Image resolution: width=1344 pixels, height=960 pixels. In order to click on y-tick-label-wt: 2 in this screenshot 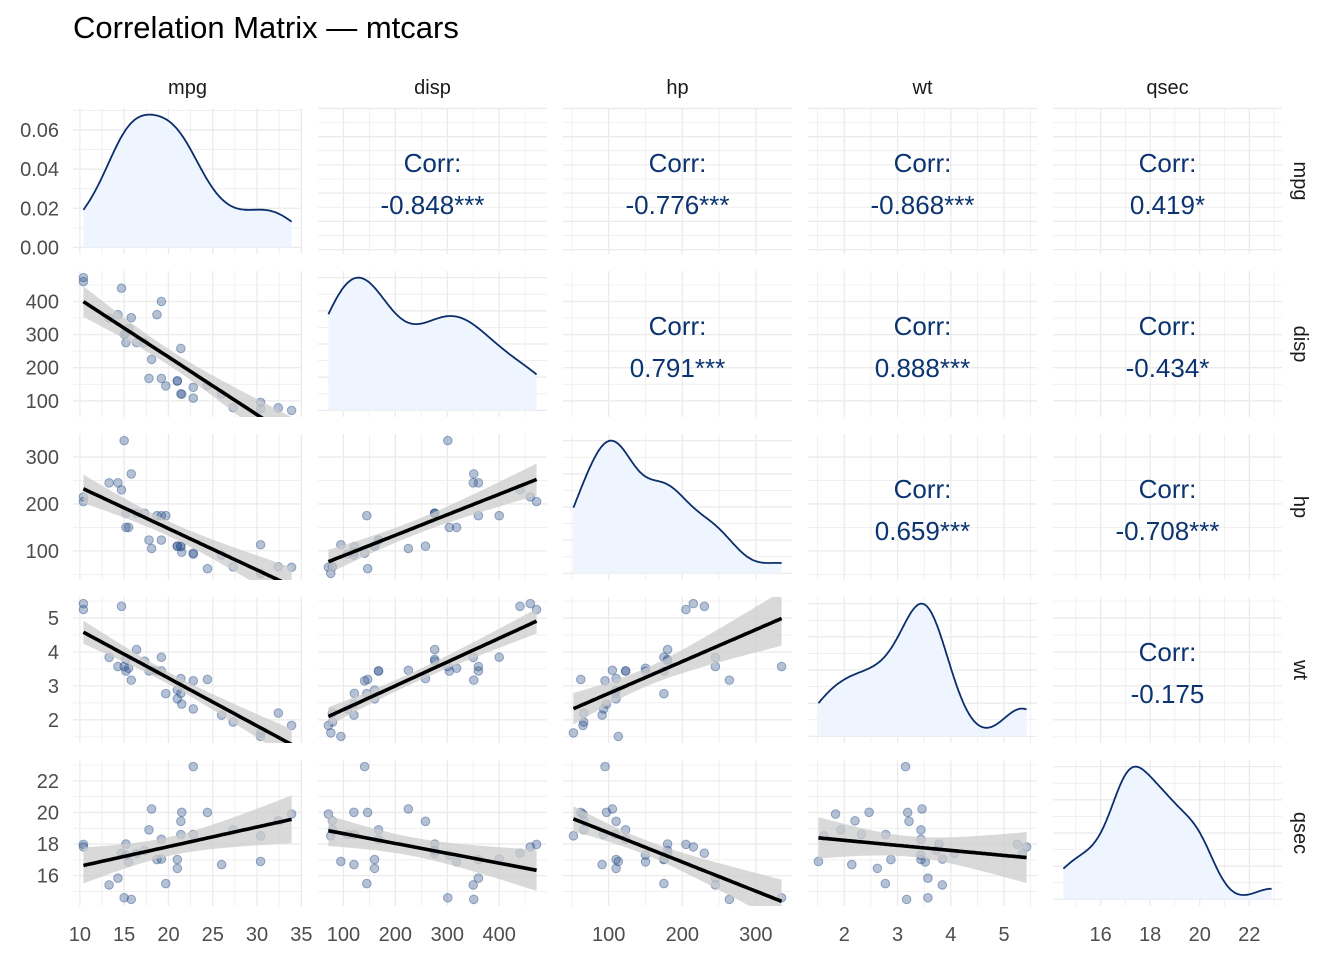, I will do `click(53, 721)`.